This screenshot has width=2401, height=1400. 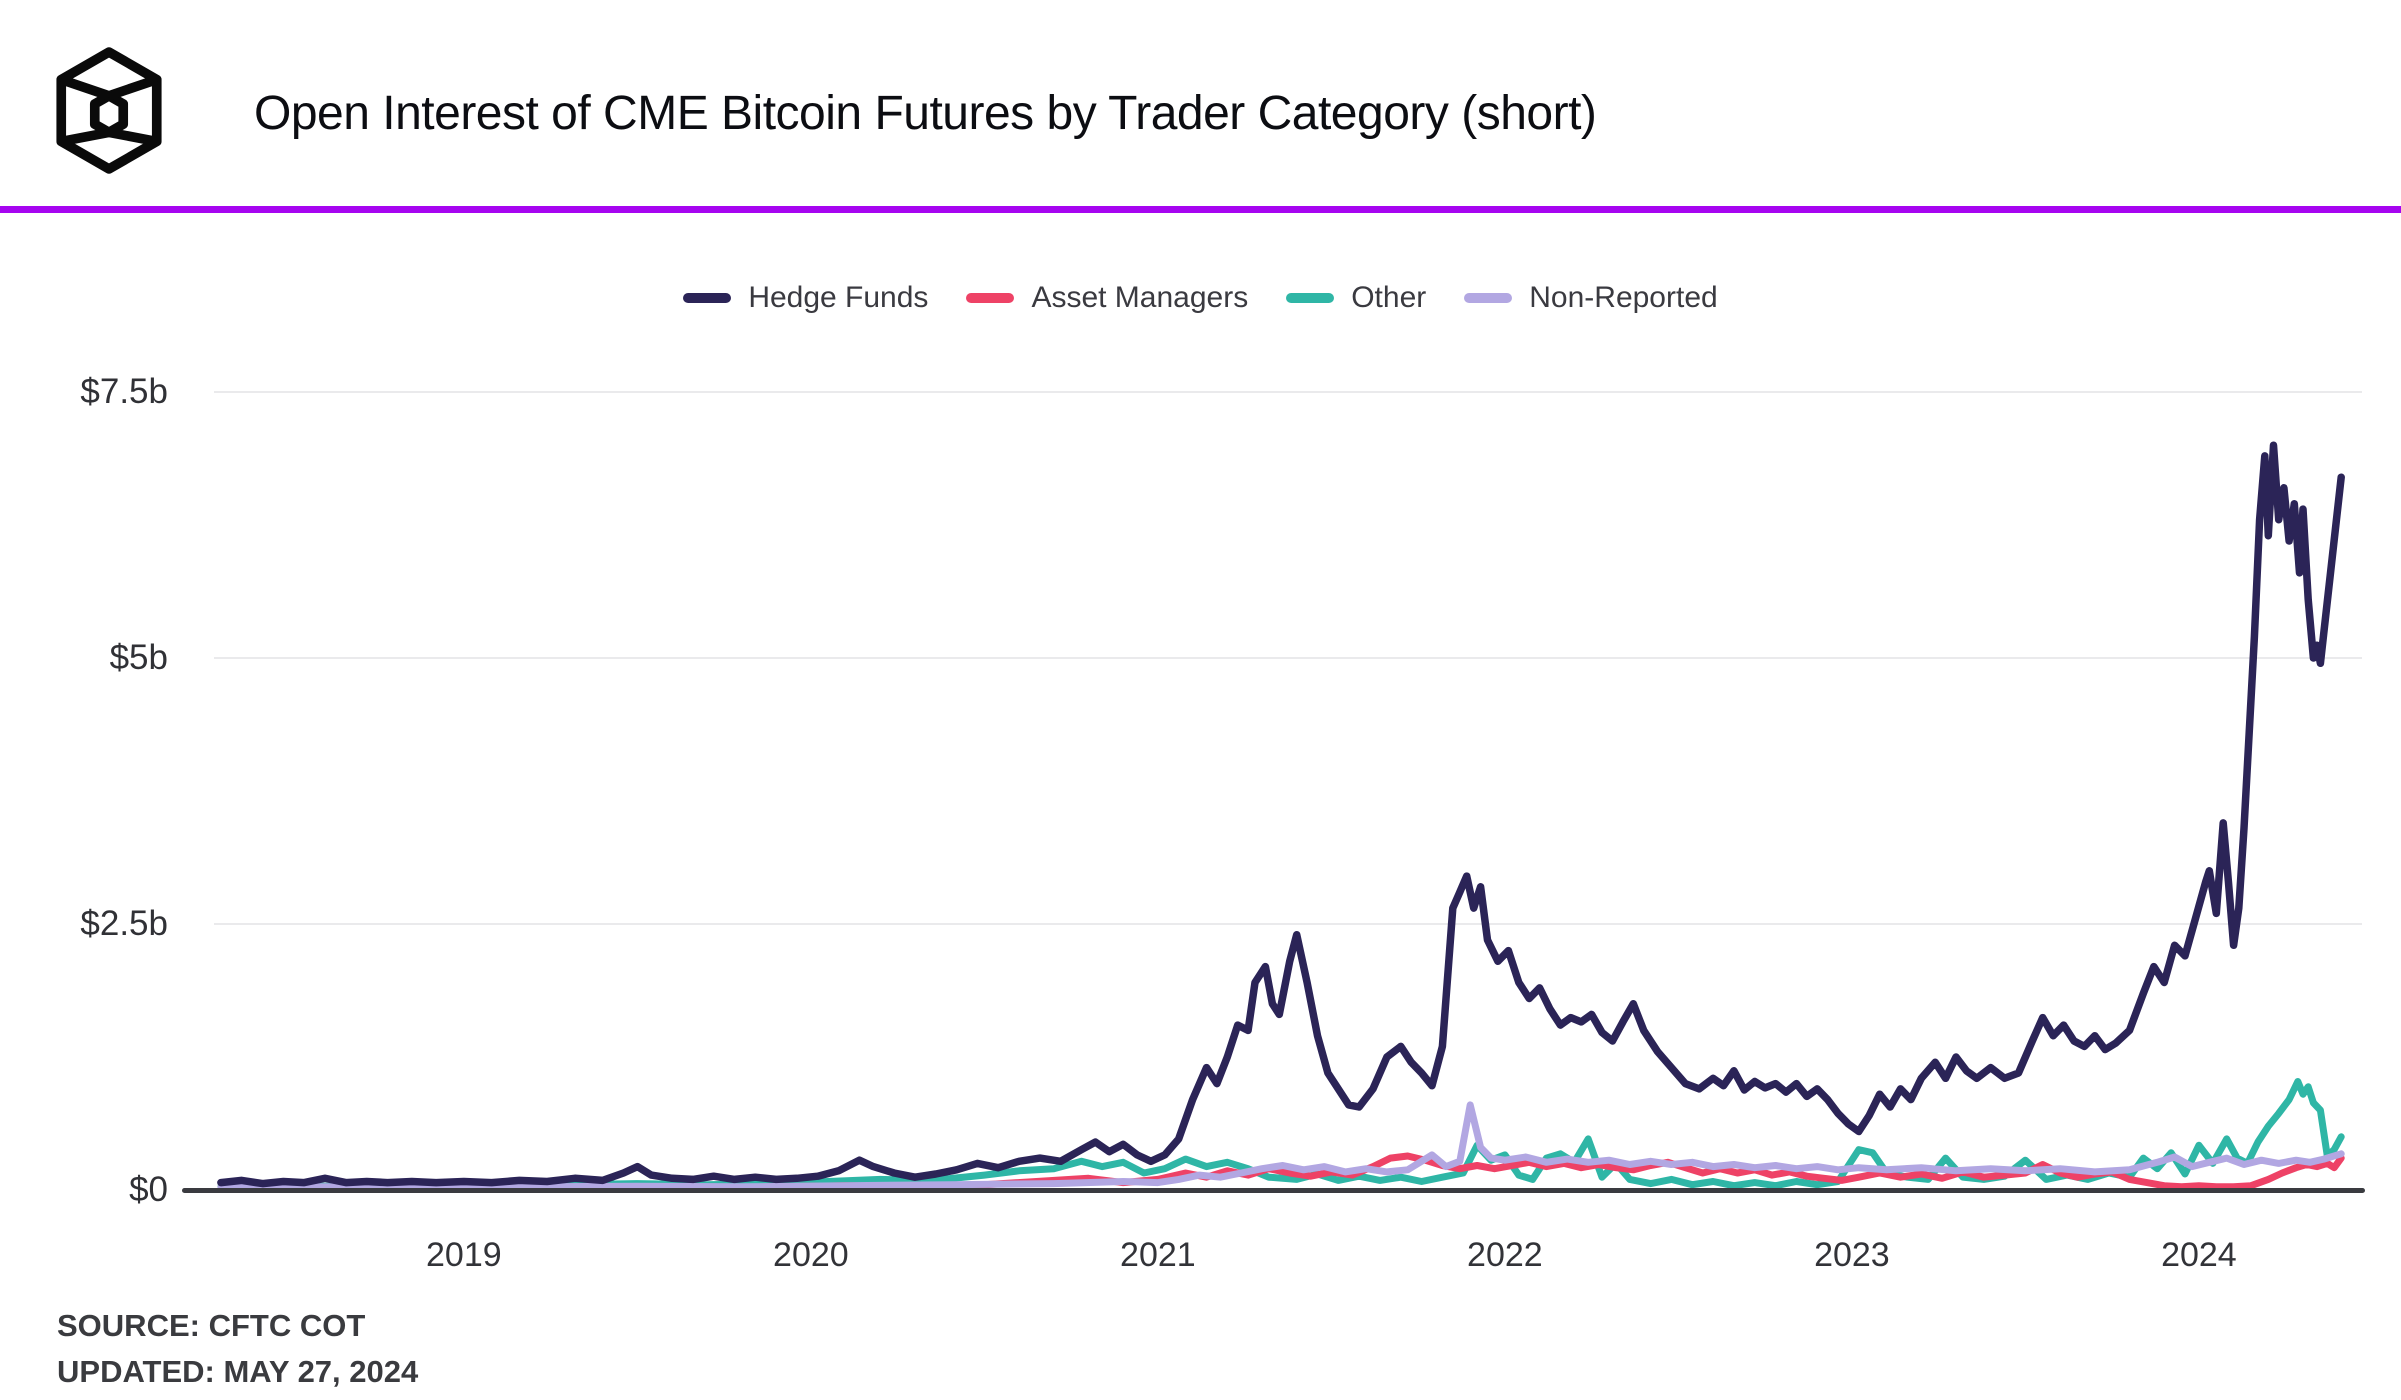 I want to click on source-footer: SOURCE: CFTC COT UPDATED: MAY 27, 2024, so click(x=237, y=1349).